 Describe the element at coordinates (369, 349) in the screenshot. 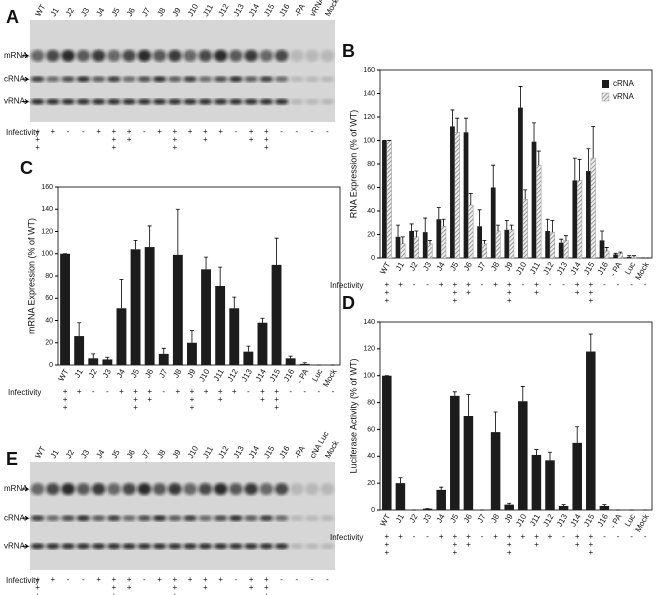

I see `y-tick-label: 120` at that location.